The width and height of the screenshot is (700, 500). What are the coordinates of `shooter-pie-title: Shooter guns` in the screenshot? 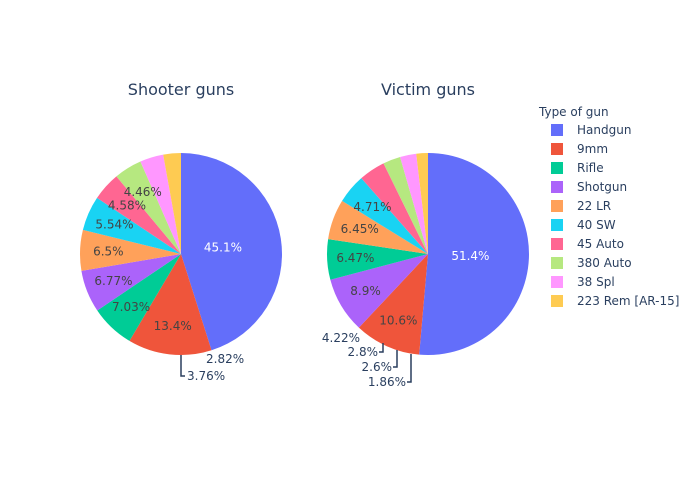 It's located at (181, 89).